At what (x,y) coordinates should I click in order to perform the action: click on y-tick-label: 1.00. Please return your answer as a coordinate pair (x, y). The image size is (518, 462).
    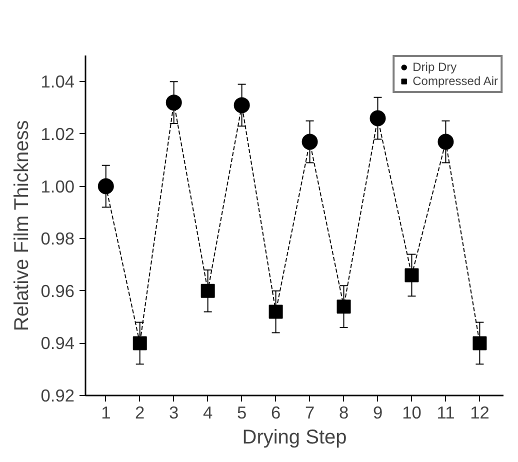
    Looking at the image, I should click on (57, 186).